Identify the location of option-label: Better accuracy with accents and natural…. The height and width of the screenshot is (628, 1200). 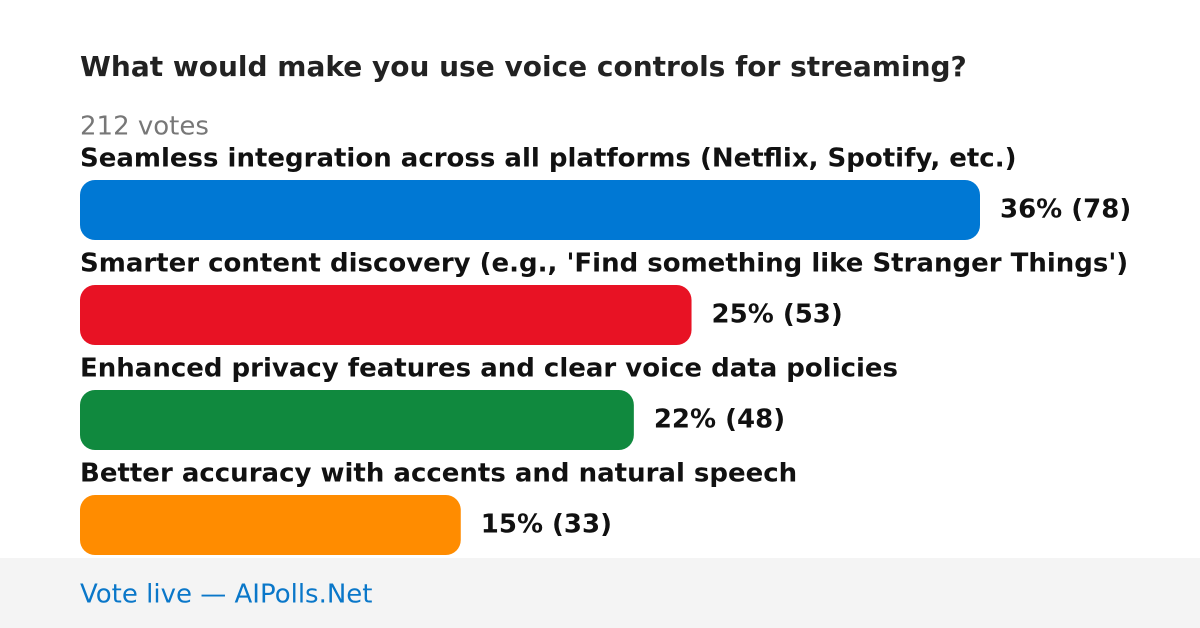
(438, 474).